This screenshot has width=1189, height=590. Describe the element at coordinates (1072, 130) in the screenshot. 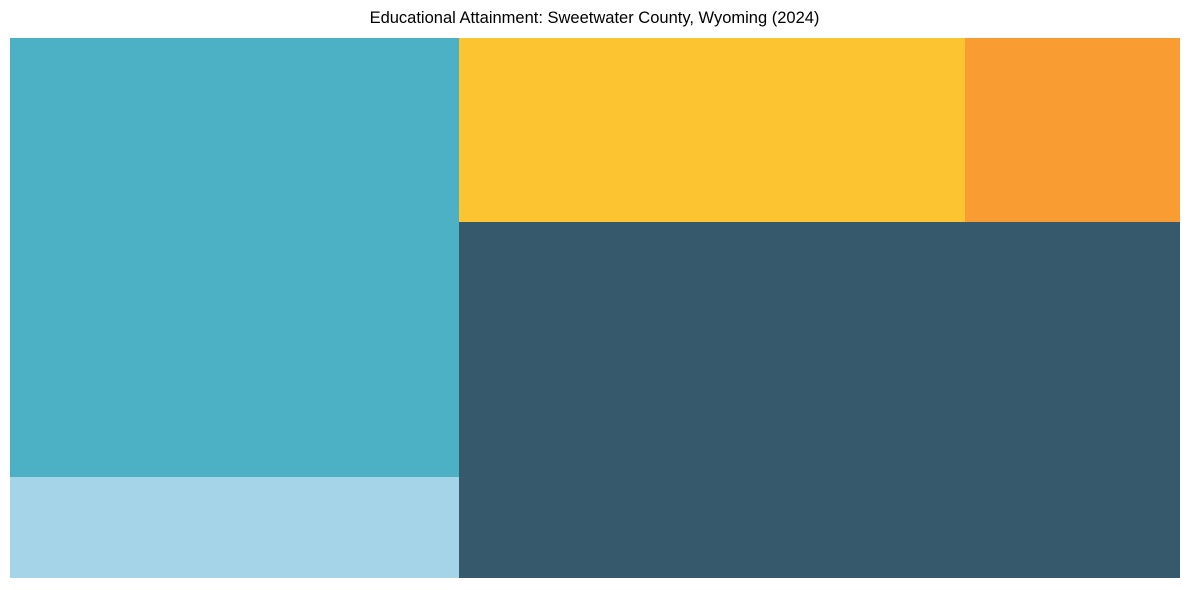

I see `treemap-segment-orange` at that location.